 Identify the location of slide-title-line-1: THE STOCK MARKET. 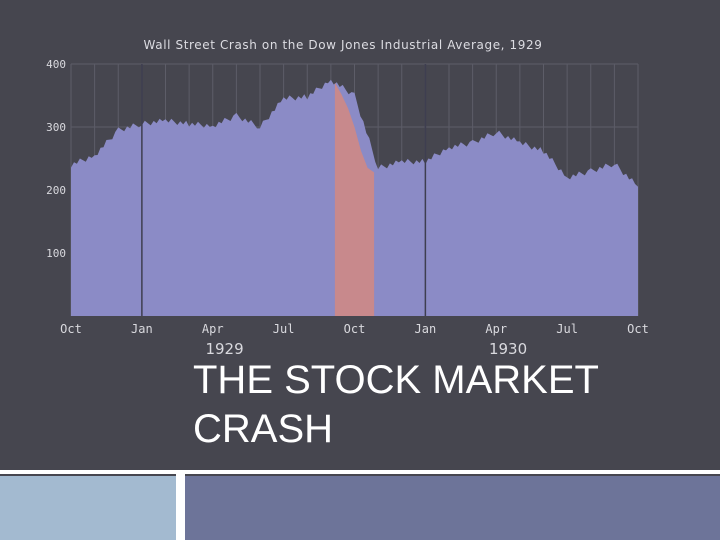
(396, 380).